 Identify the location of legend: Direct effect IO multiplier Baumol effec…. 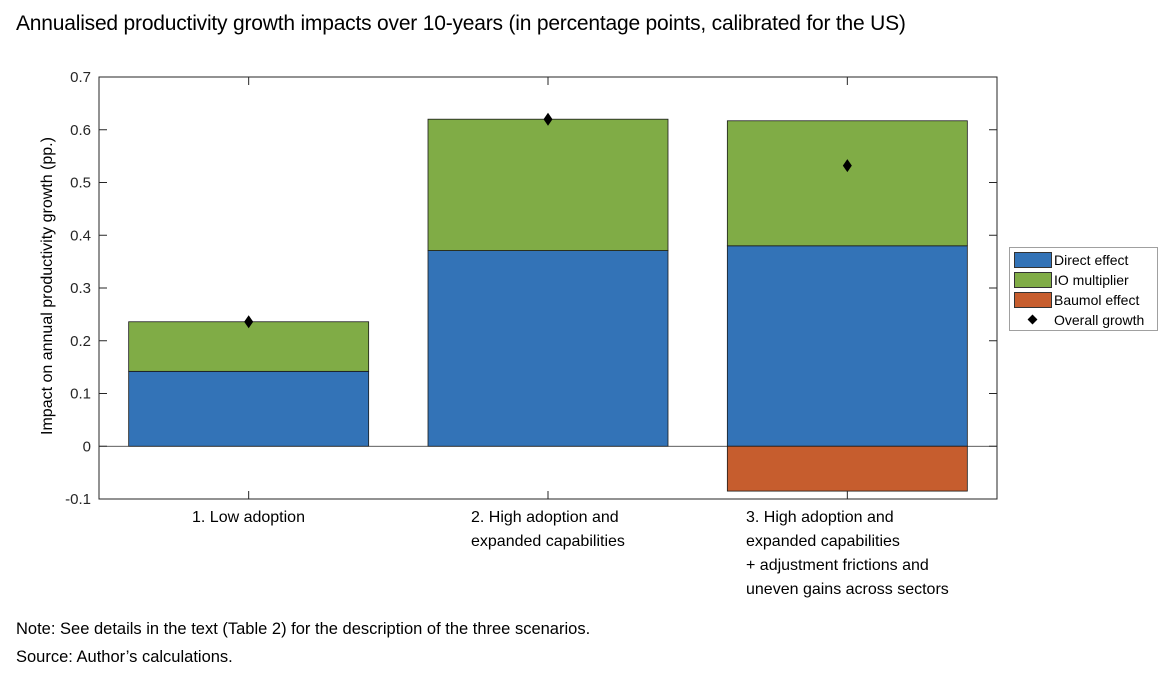
(1083, 289).